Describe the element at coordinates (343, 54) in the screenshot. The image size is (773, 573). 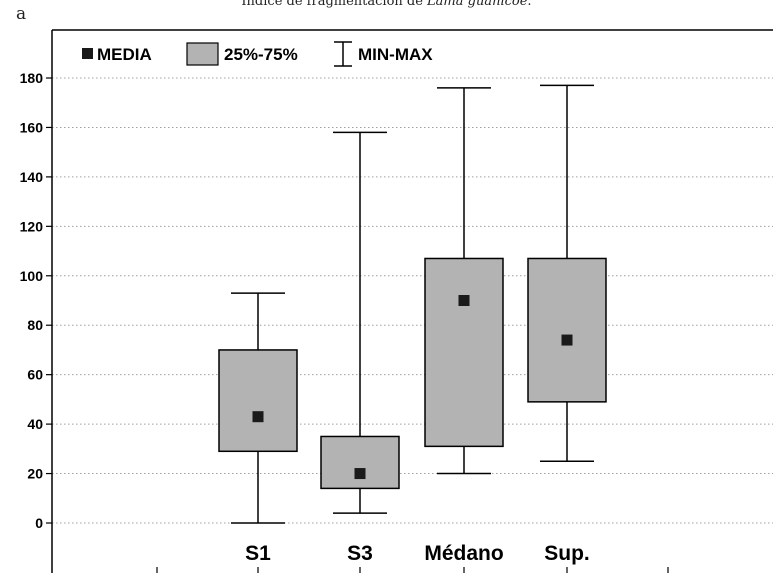
I see `legend-whisker-icon` at that location.